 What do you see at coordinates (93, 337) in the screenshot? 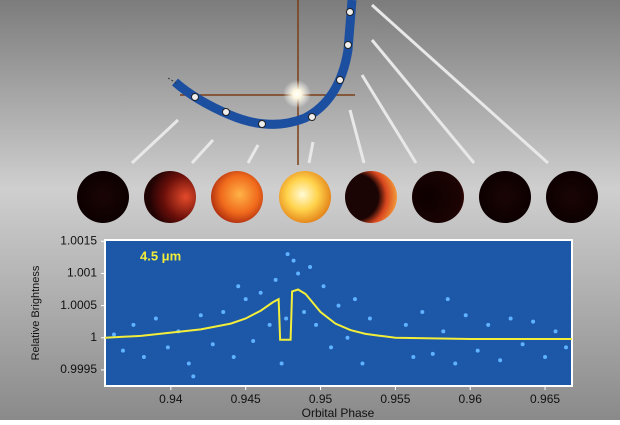
I see `y-tick-label: 1` at bounding box center [93, 337].